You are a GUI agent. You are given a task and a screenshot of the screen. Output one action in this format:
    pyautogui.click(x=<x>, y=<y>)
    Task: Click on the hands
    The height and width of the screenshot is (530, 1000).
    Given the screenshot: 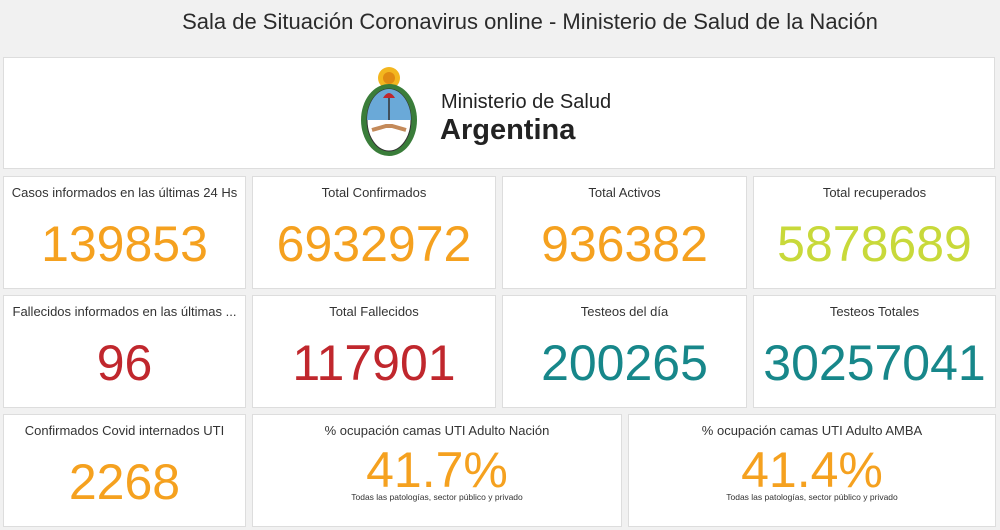 What is the action you would take?
    pyautogui.click(x=389, y=128)
    